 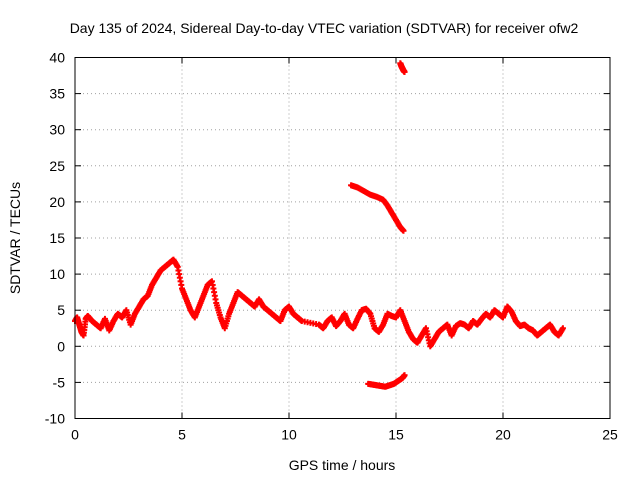 What do you see at coordinates (61, 310) in the screenshot?
I see `y-tick-label: 5` at bounding box center [61, 310].